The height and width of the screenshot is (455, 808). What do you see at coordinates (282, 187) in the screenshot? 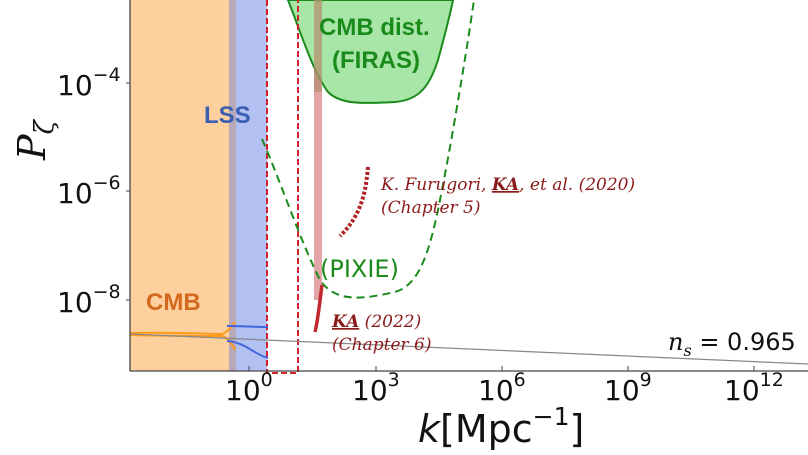
I see `red-dashed-box` at bounding box center [282, 187].